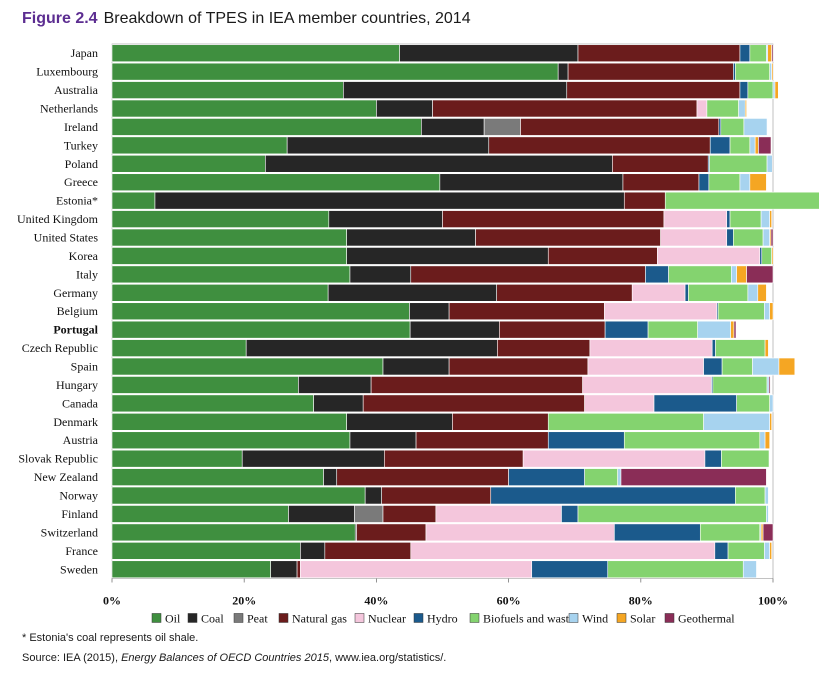 This screenshot has height=682, width=819. What do you see at coordinates (766, 256) in the screenshot?
I see `bar-segment-korea-biofuels-and-waste` at bounding box center [766, 256].